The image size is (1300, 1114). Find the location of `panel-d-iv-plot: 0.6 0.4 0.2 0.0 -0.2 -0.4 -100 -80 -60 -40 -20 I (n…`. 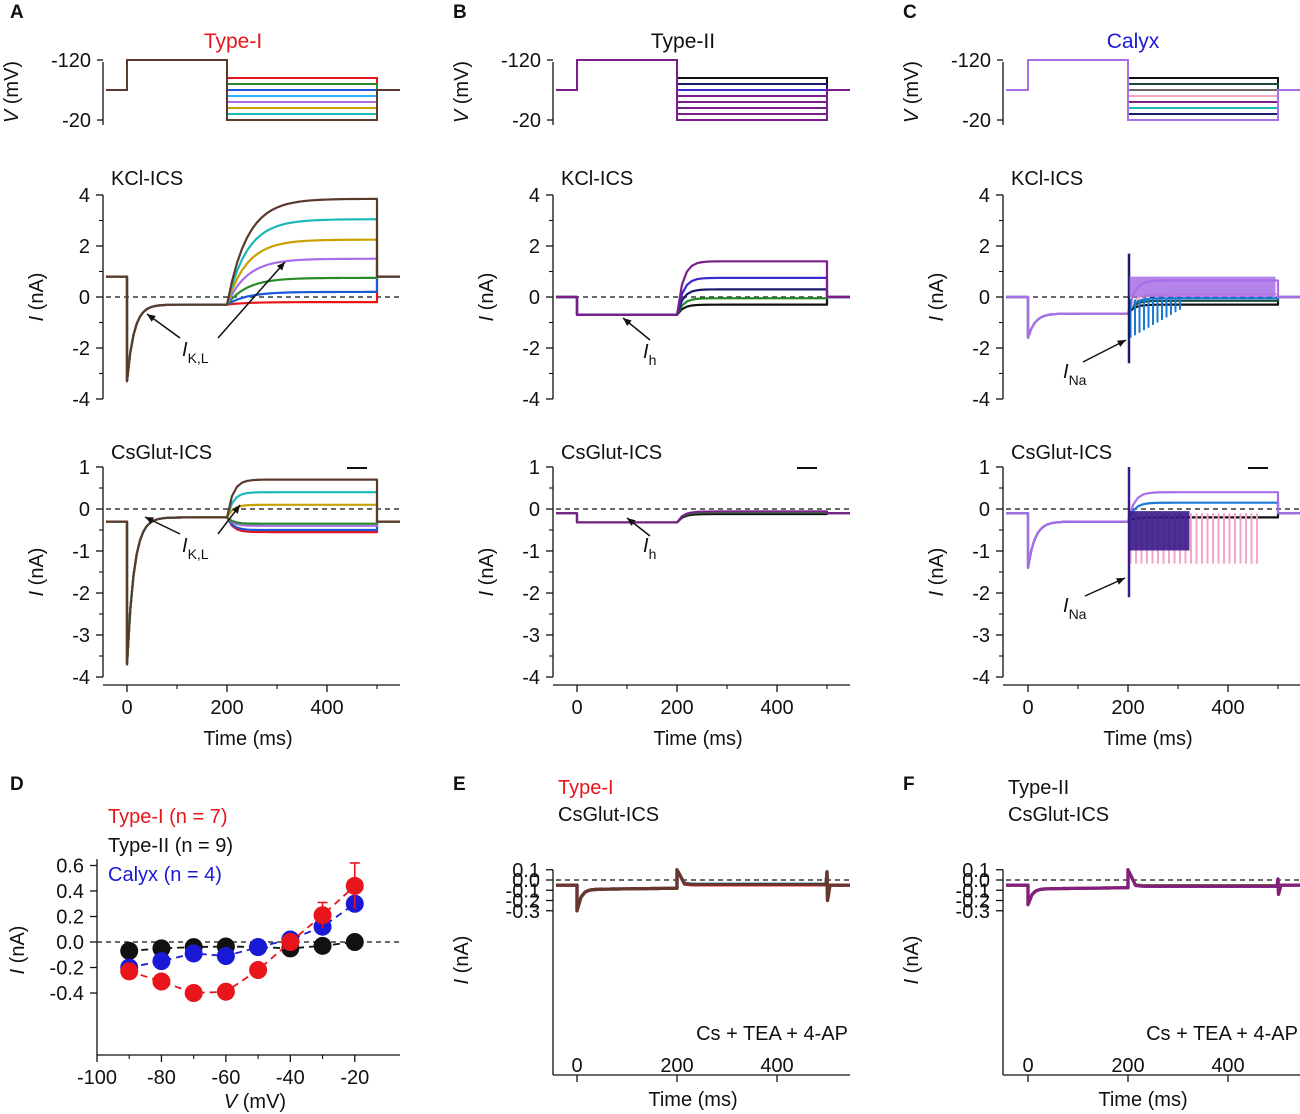

panel-d-iv-plot: 0.6 0.4 0.2 0.0 -0.2 -0.4 -100 -80 -60 -40 -20 I (n… is located at coordinates (203, 959).